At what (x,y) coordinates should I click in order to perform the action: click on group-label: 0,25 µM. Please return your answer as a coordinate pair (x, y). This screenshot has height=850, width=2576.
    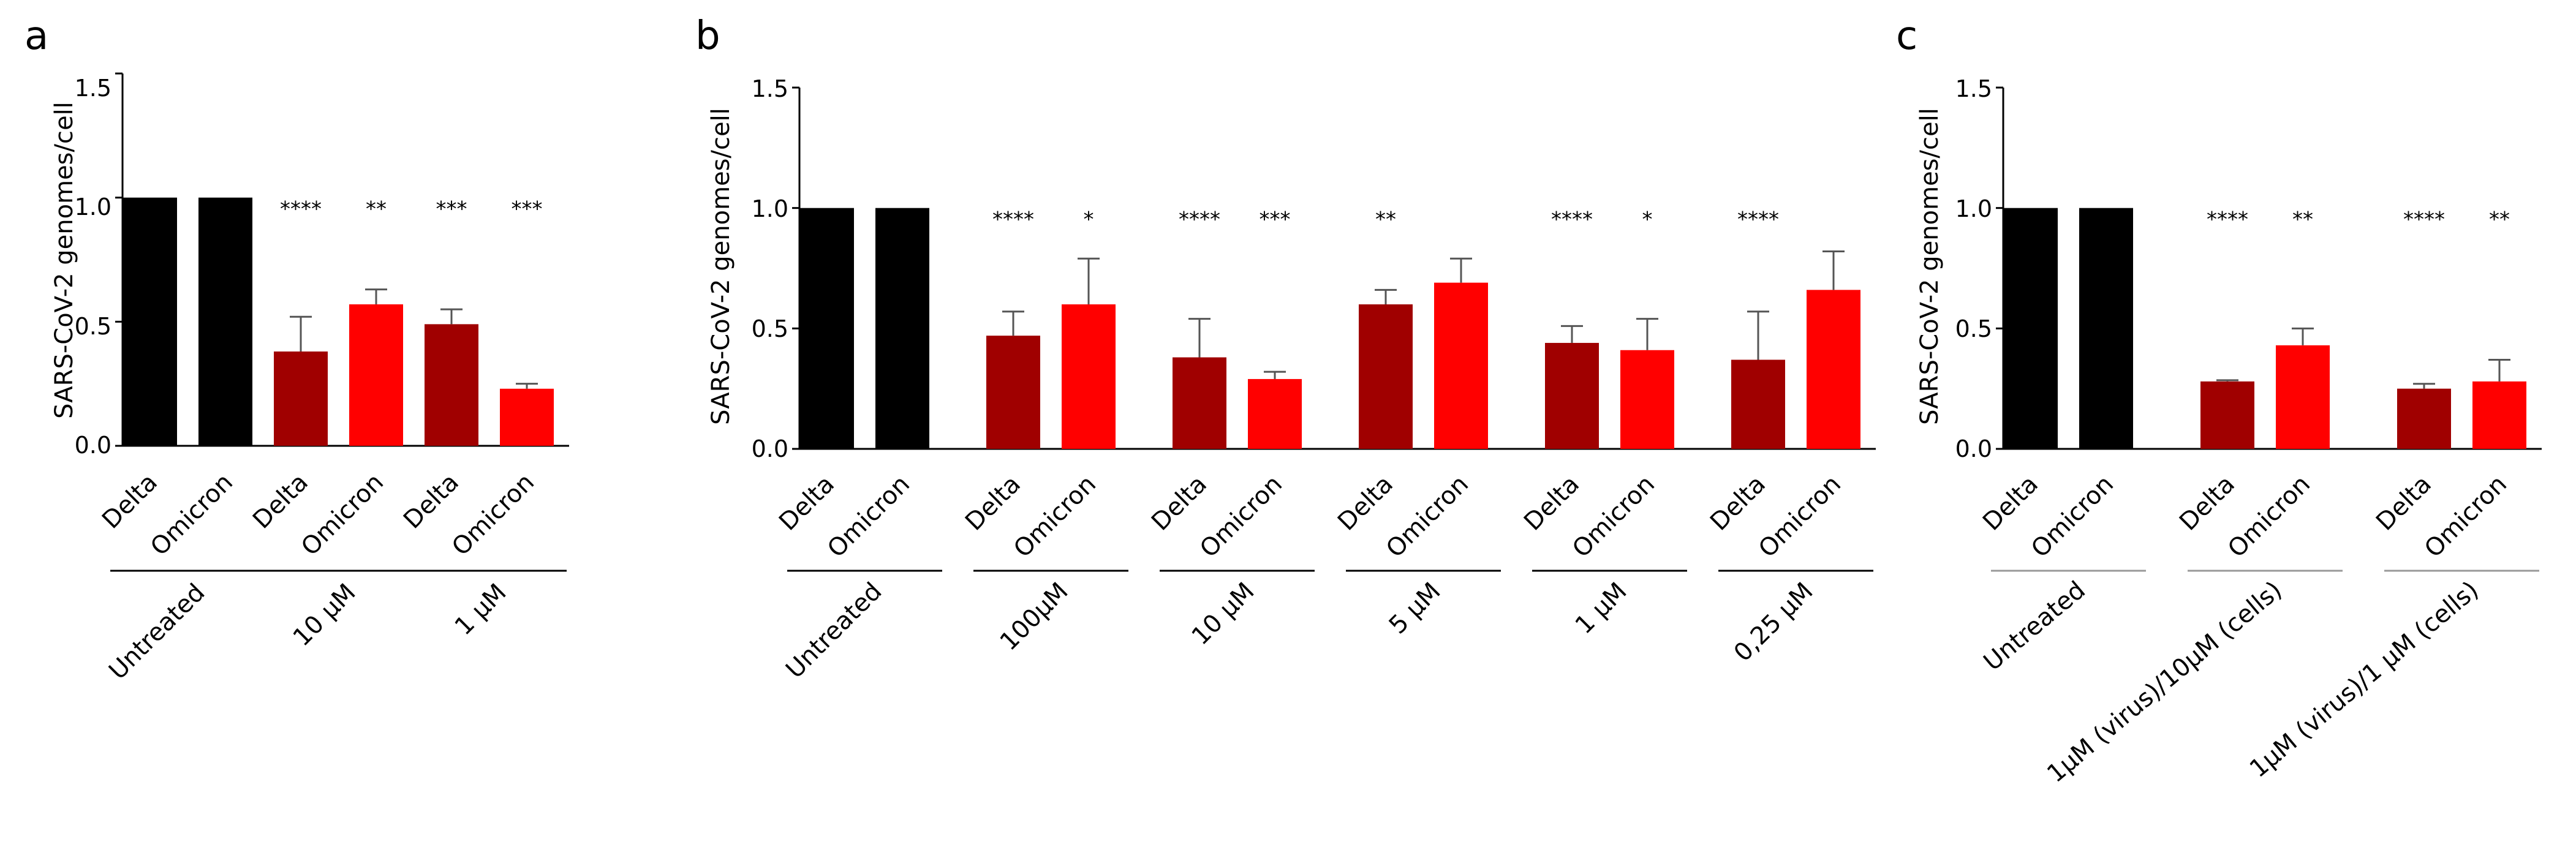
    Looking at the image, I should click on (1774, 622).